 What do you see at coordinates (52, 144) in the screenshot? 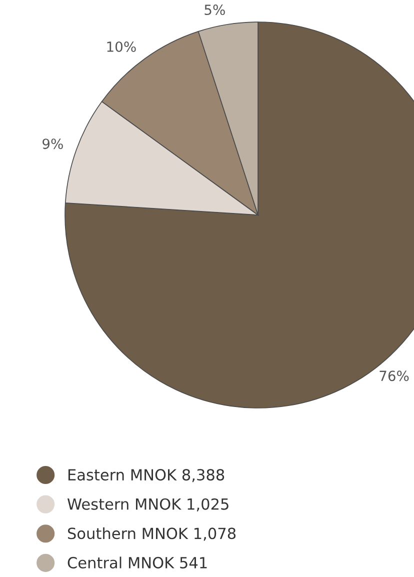
I see `data-label: 9%` at bounding box center [52, 144].